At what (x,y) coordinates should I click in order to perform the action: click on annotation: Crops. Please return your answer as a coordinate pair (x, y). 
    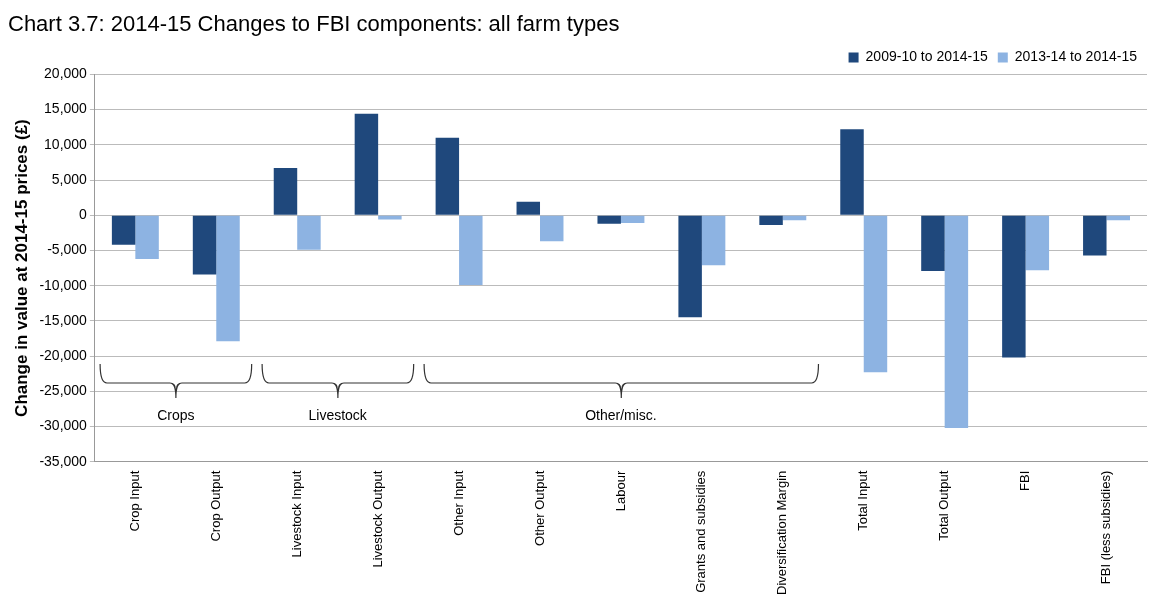
    Looking at the image, I should click on (176, 415).